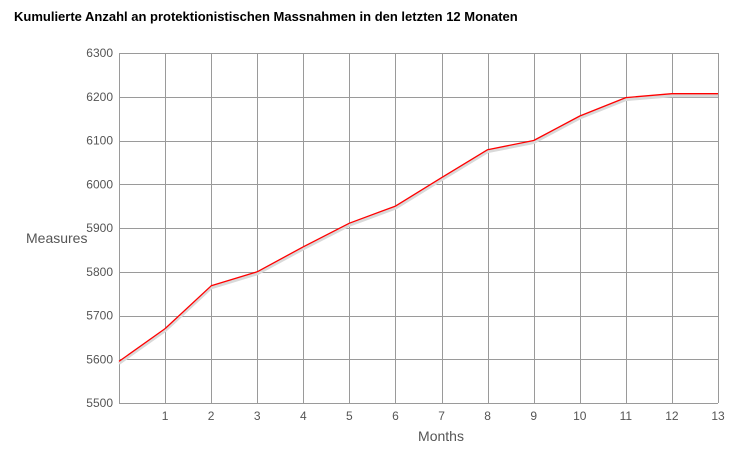 This screenshot has height=452, width=737. Describe the element at coordinates (718, 416) in the screenshot. I see `x-tick-label: 13` at that location.